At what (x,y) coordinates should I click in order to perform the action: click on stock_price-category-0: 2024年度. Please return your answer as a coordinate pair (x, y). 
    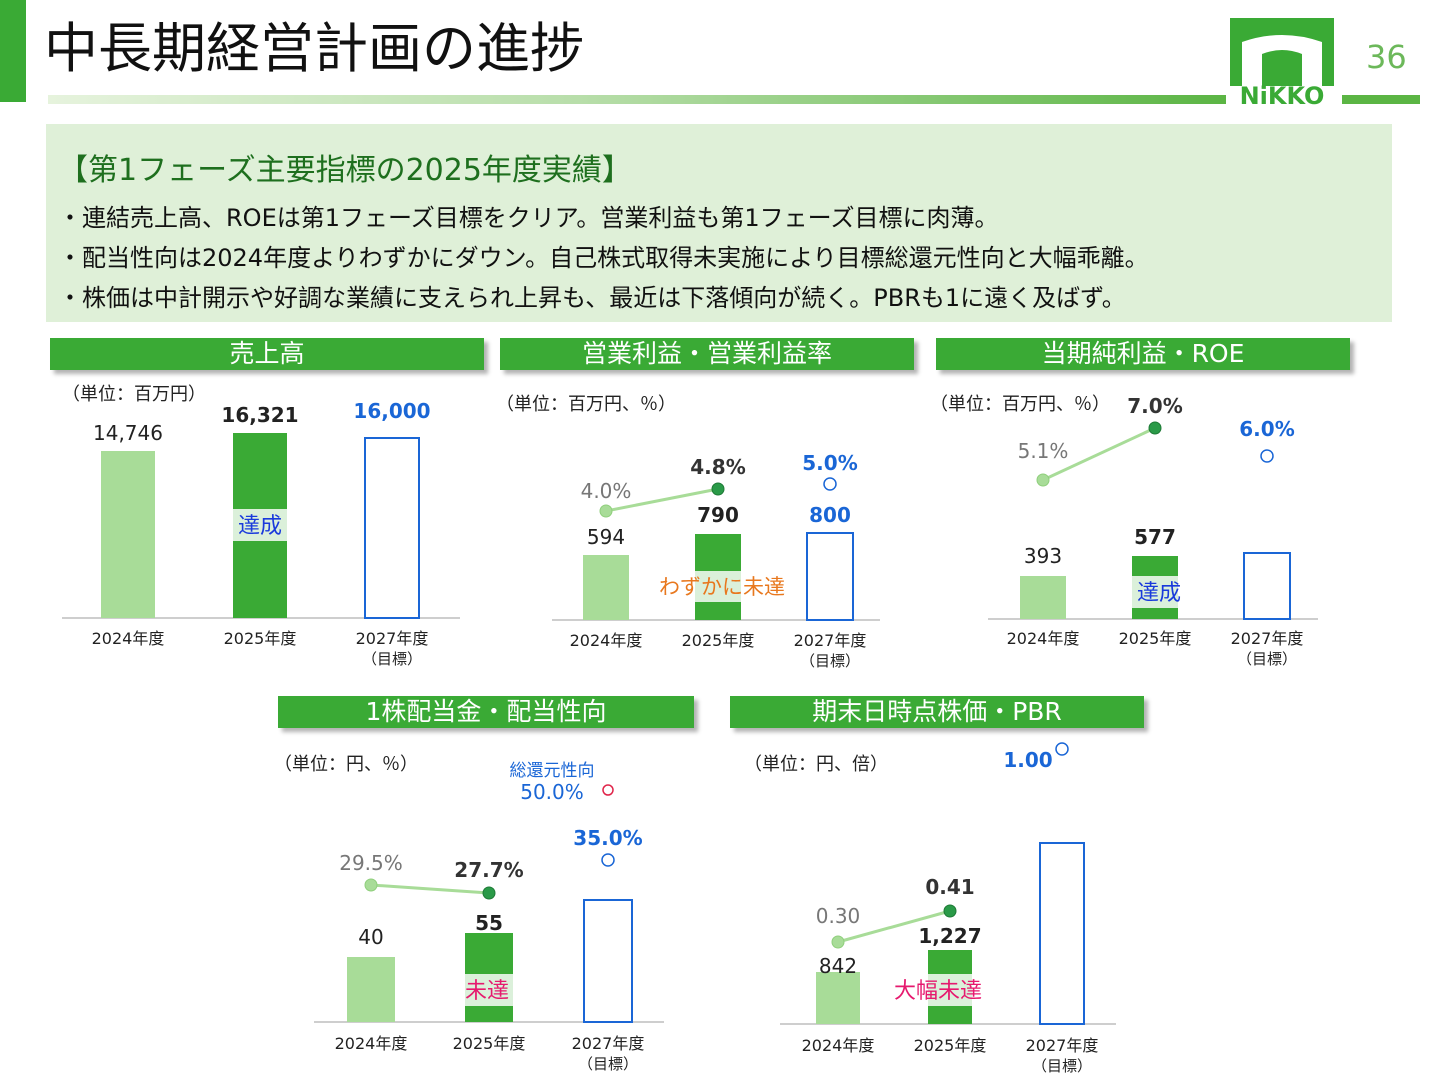
    Looking at the image, I should click on (838, 1045).